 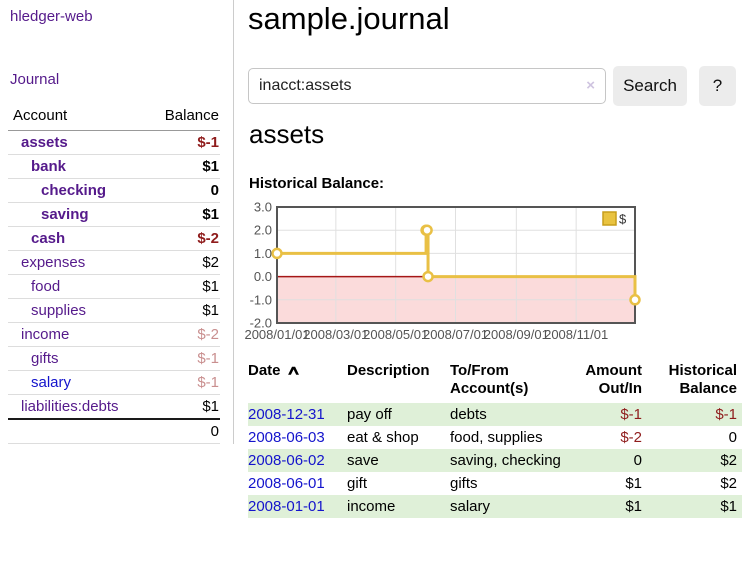 What do you see at coordinates (114, 214) in the screenshot?
I see `account-row: saving $1` at bounding box center [114, 214].